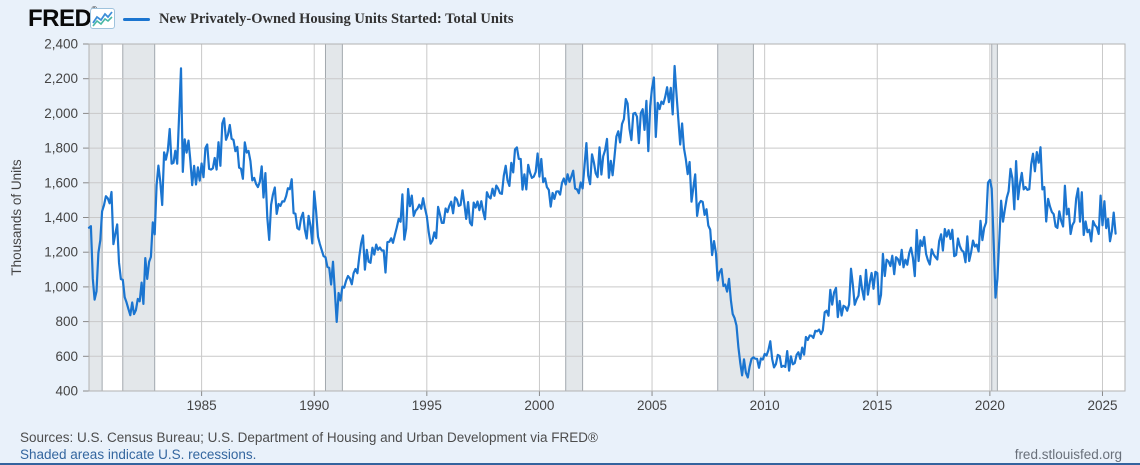 The width and height of the screenshot is (1140, 465). Describe the element at coordinates (61, 286) in the screenshot. I see `y-tick-label: 1,000` at that location.